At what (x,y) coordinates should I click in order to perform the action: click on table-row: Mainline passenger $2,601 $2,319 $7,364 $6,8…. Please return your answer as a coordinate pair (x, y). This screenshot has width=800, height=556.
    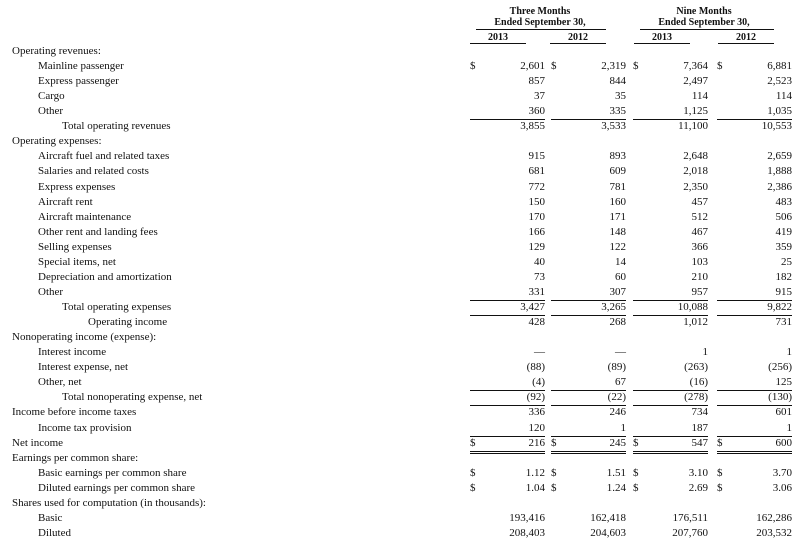
    Looking at the image, I should click on (400, 66).